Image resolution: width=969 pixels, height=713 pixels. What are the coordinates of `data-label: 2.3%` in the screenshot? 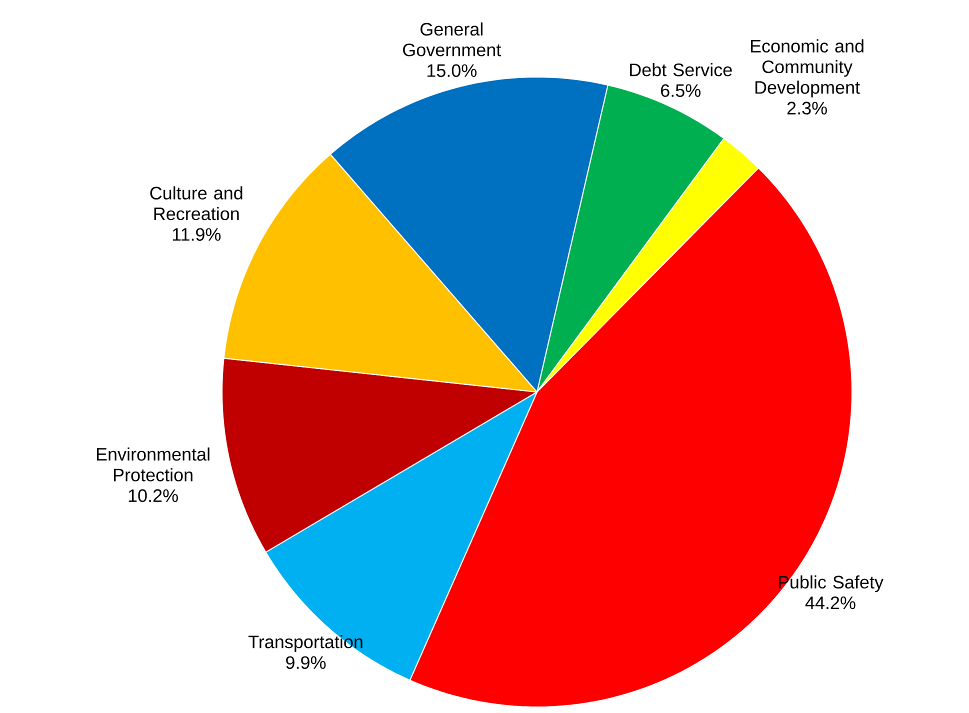 It's located at (807, 108).